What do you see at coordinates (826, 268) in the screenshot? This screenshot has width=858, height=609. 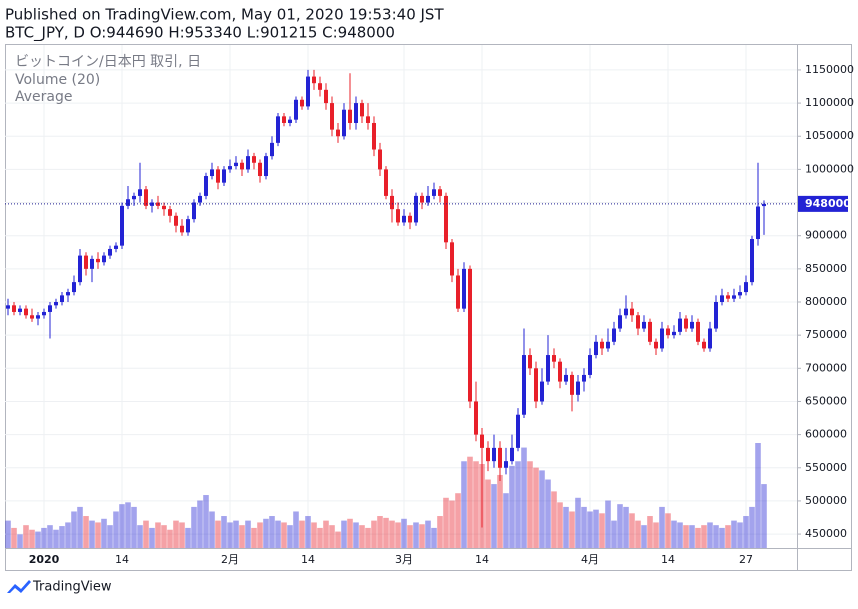 I see `y-tick-label: 850000` at bounding box center [826, 268].